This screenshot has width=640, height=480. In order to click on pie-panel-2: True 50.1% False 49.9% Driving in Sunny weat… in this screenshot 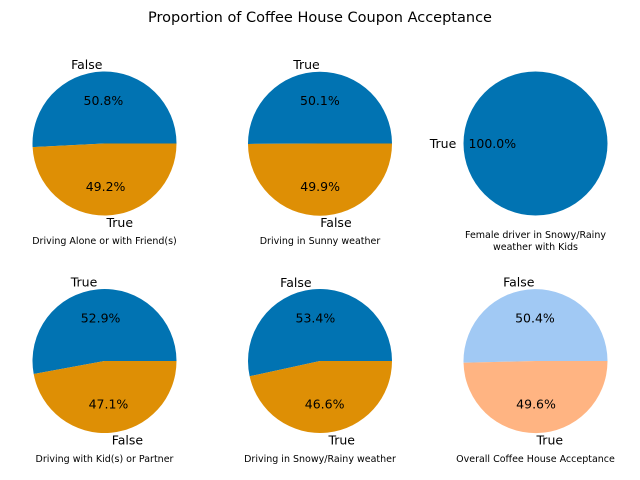, I will do `click(320, 152)`.